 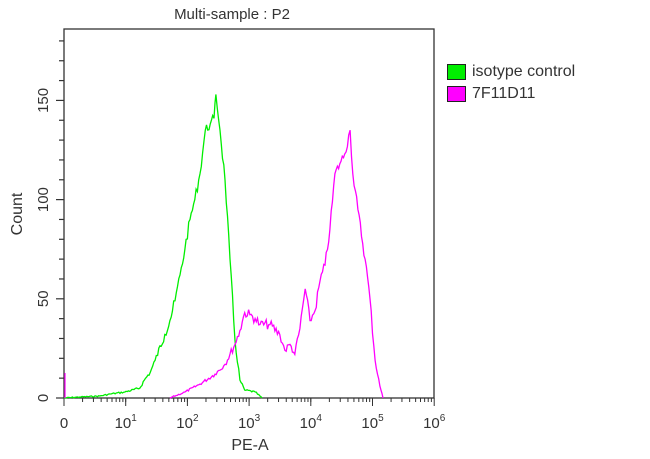 I want to click on y-axis: 0 50 100 150, so click(x=49, y=221).